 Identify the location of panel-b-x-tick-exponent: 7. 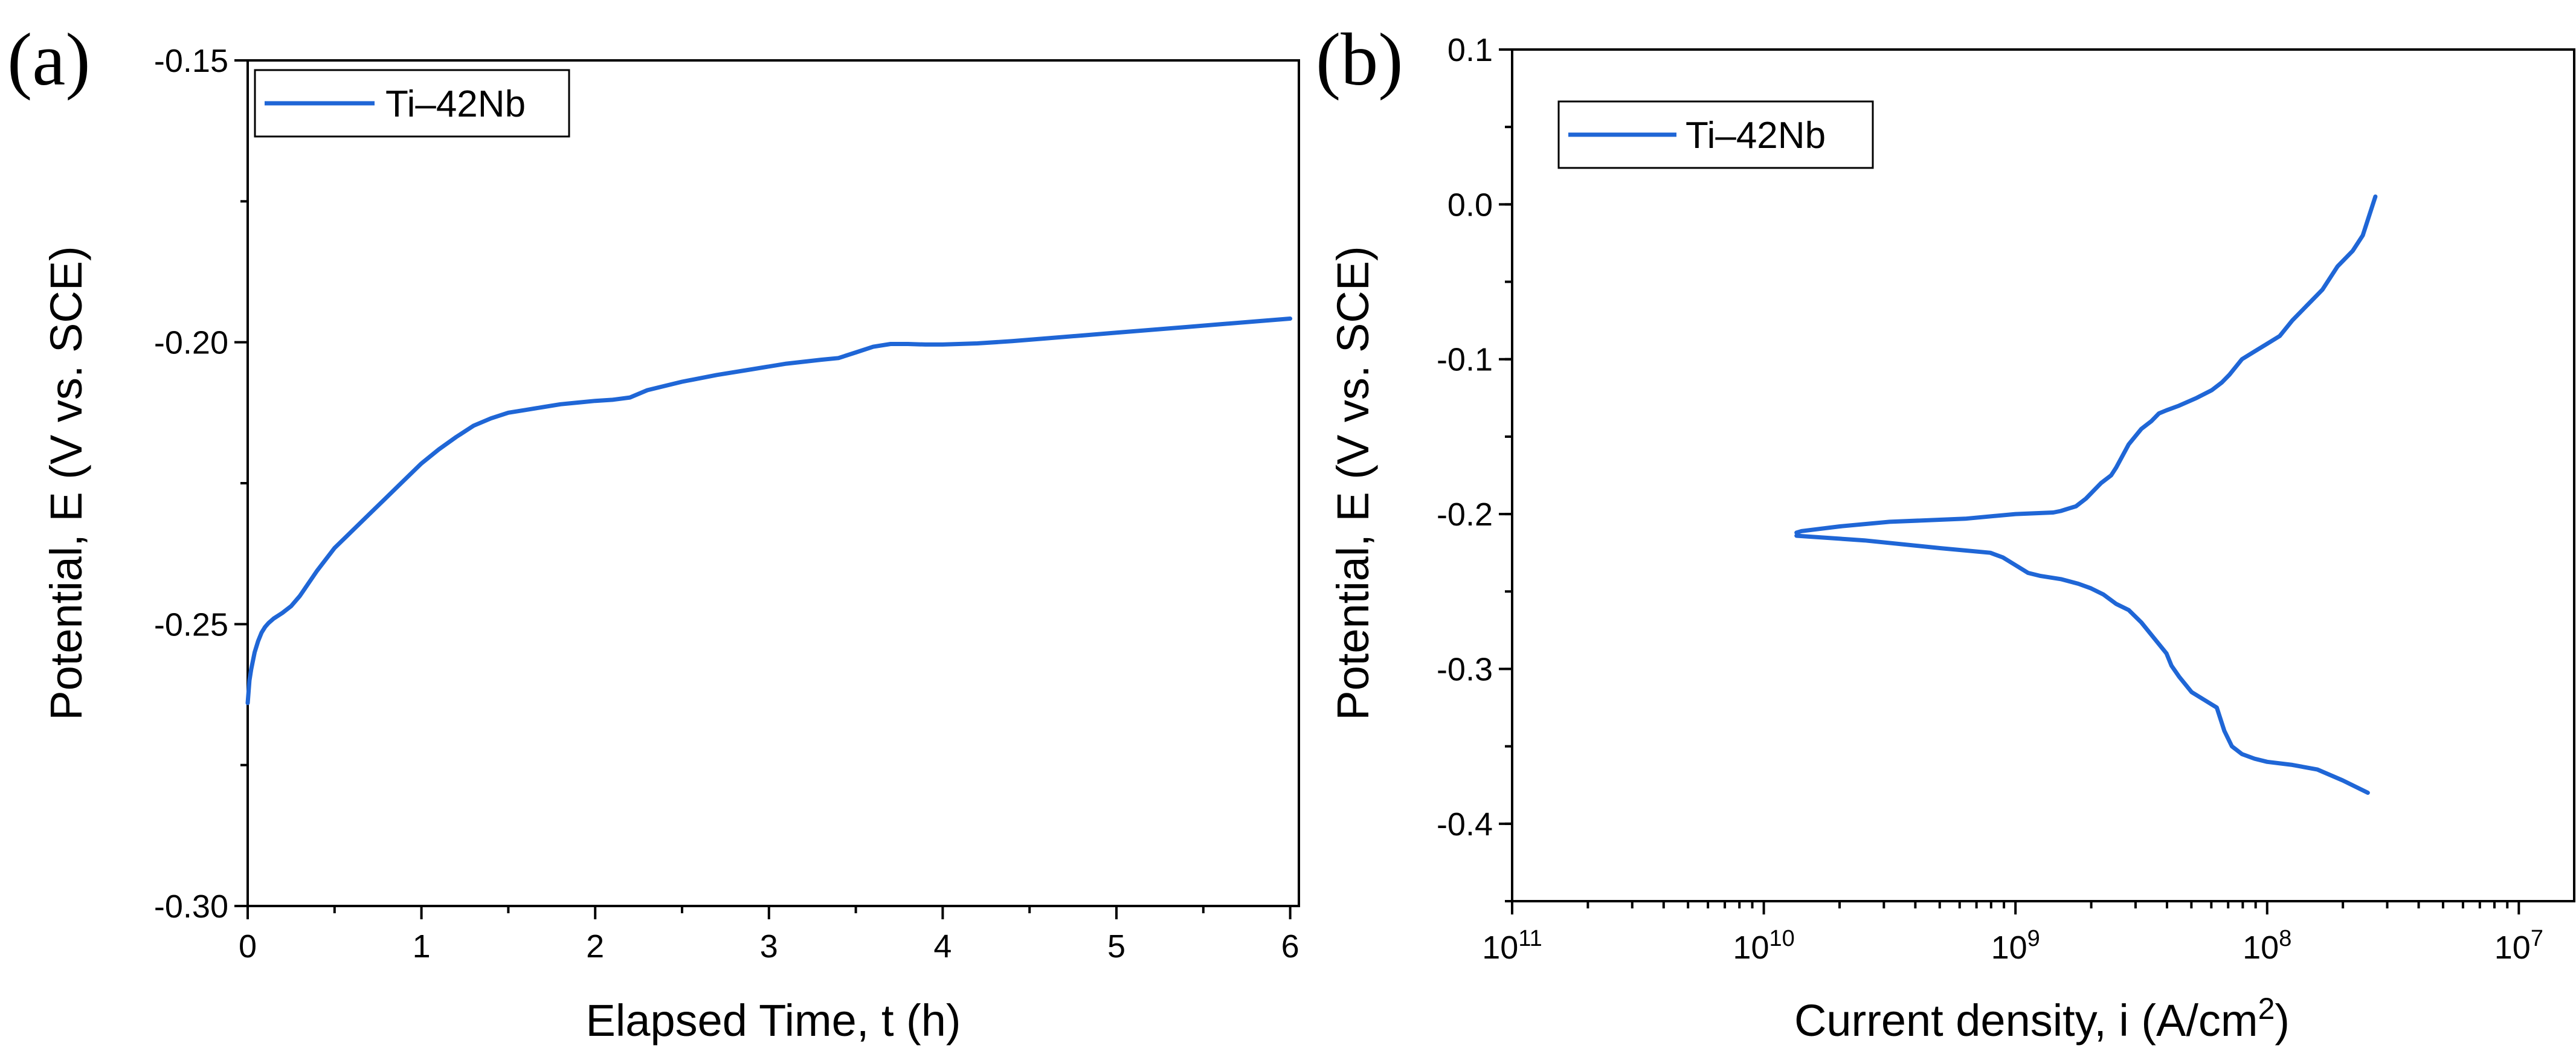
(2537, 938).